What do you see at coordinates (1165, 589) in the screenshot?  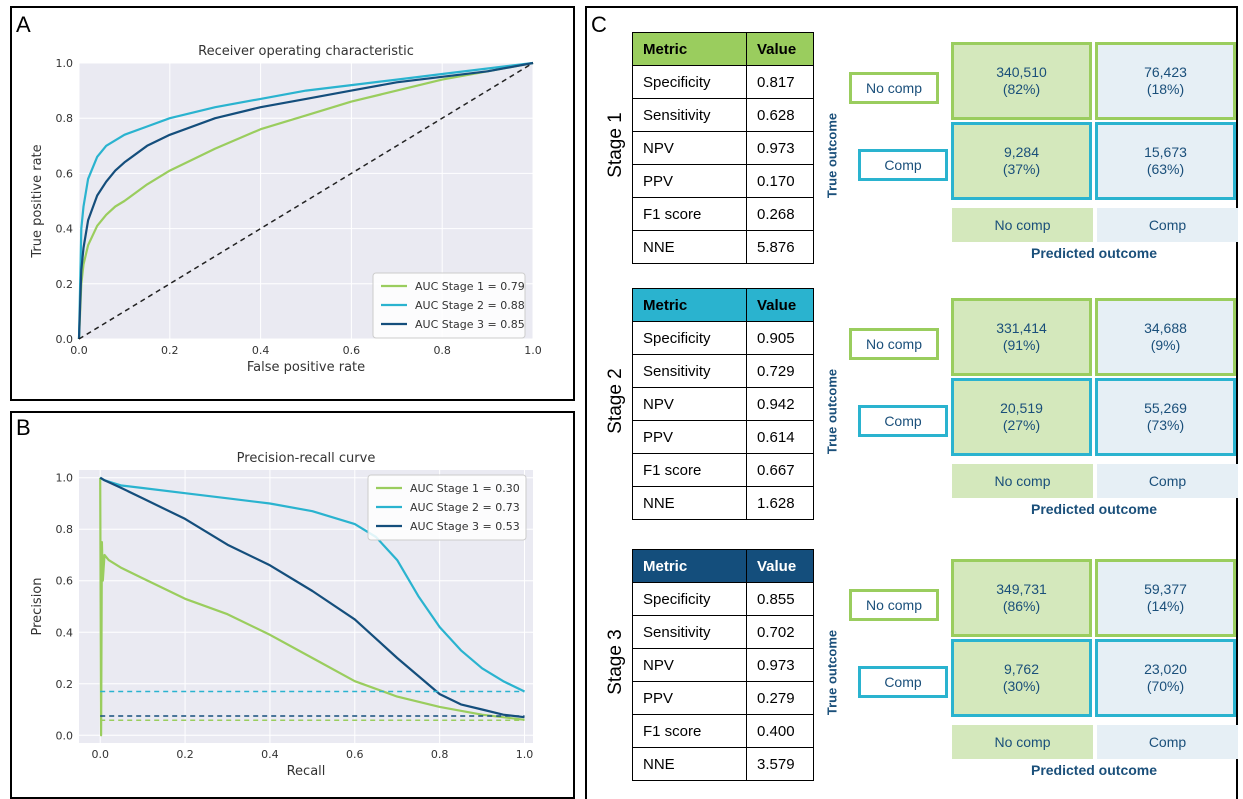 I see `cell-count: 59,377` at bounding box center [1165, 589].